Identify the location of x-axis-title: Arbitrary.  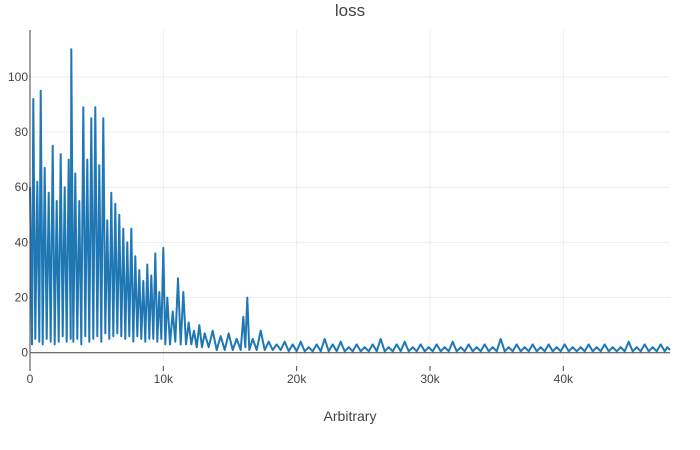
(350, 416).